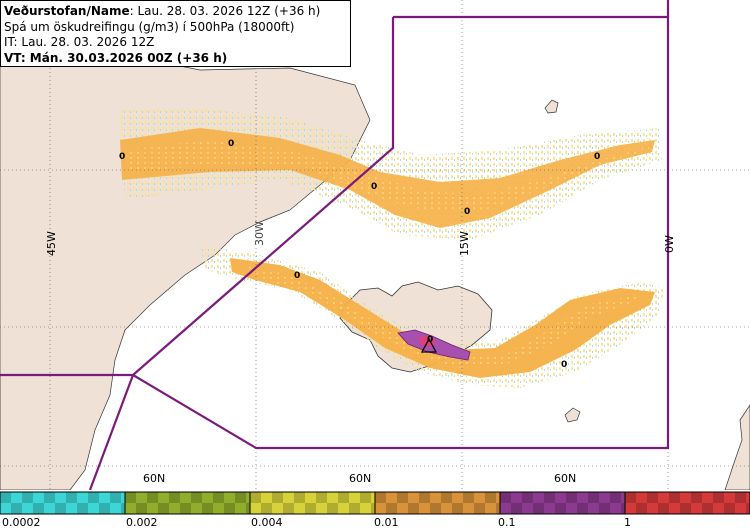 This screenshot has width=750, height=532. Describe the element at coordinates (669, 244) in the screenshot. I see `lon-label-0w: 0W` at that location.